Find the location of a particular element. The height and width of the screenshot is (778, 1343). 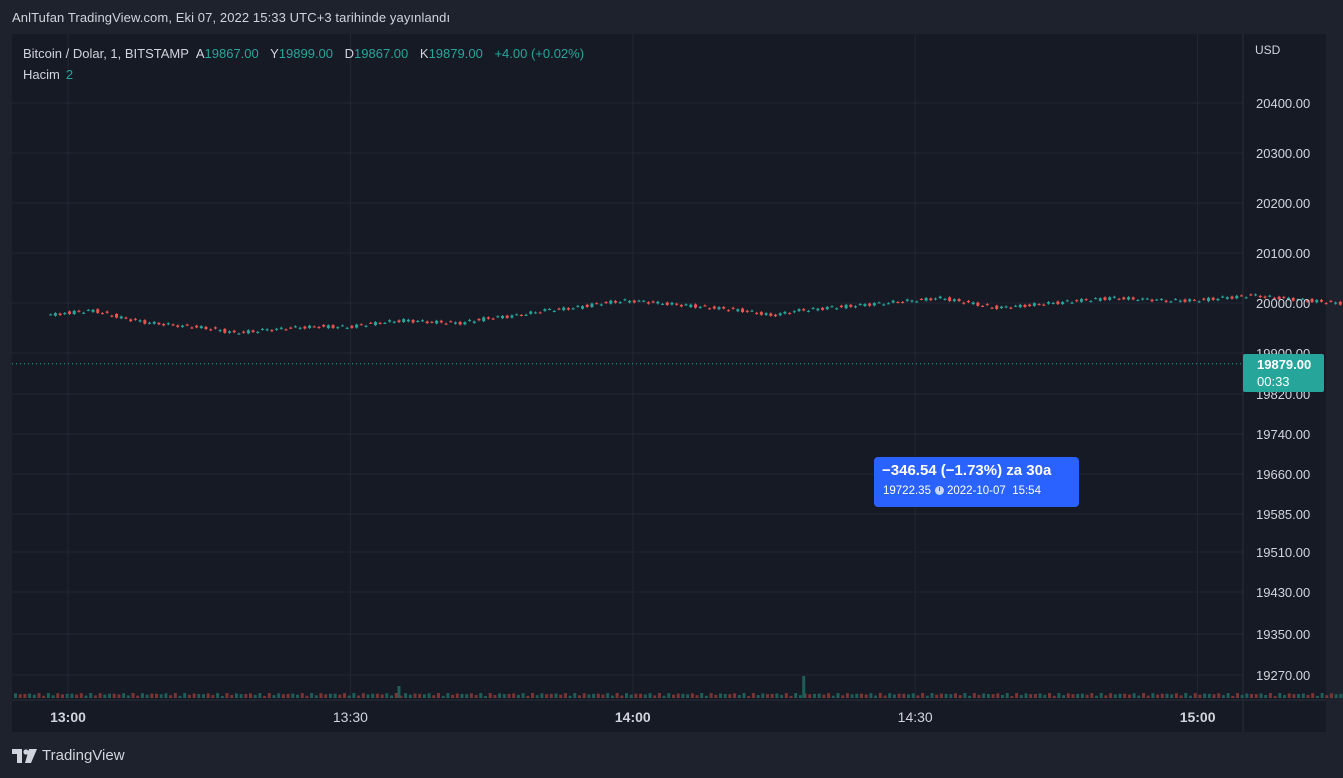

footer-brand: TradingView is located at coordinates (68, 755).